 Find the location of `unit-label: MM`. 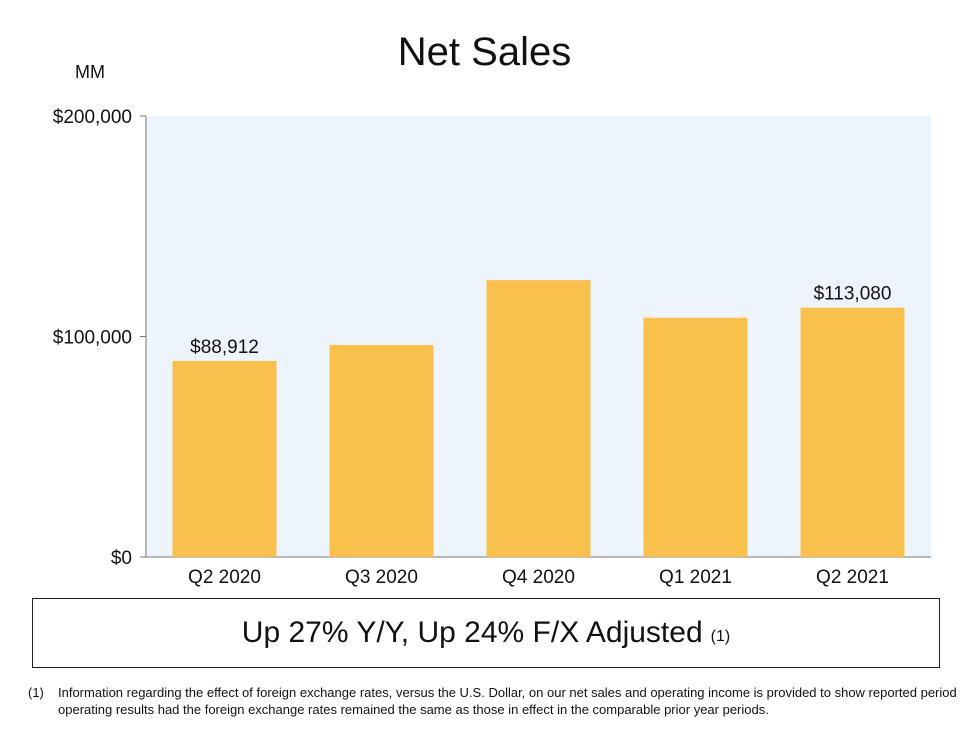

unit-label: MM is located at coordinates (90, 72).